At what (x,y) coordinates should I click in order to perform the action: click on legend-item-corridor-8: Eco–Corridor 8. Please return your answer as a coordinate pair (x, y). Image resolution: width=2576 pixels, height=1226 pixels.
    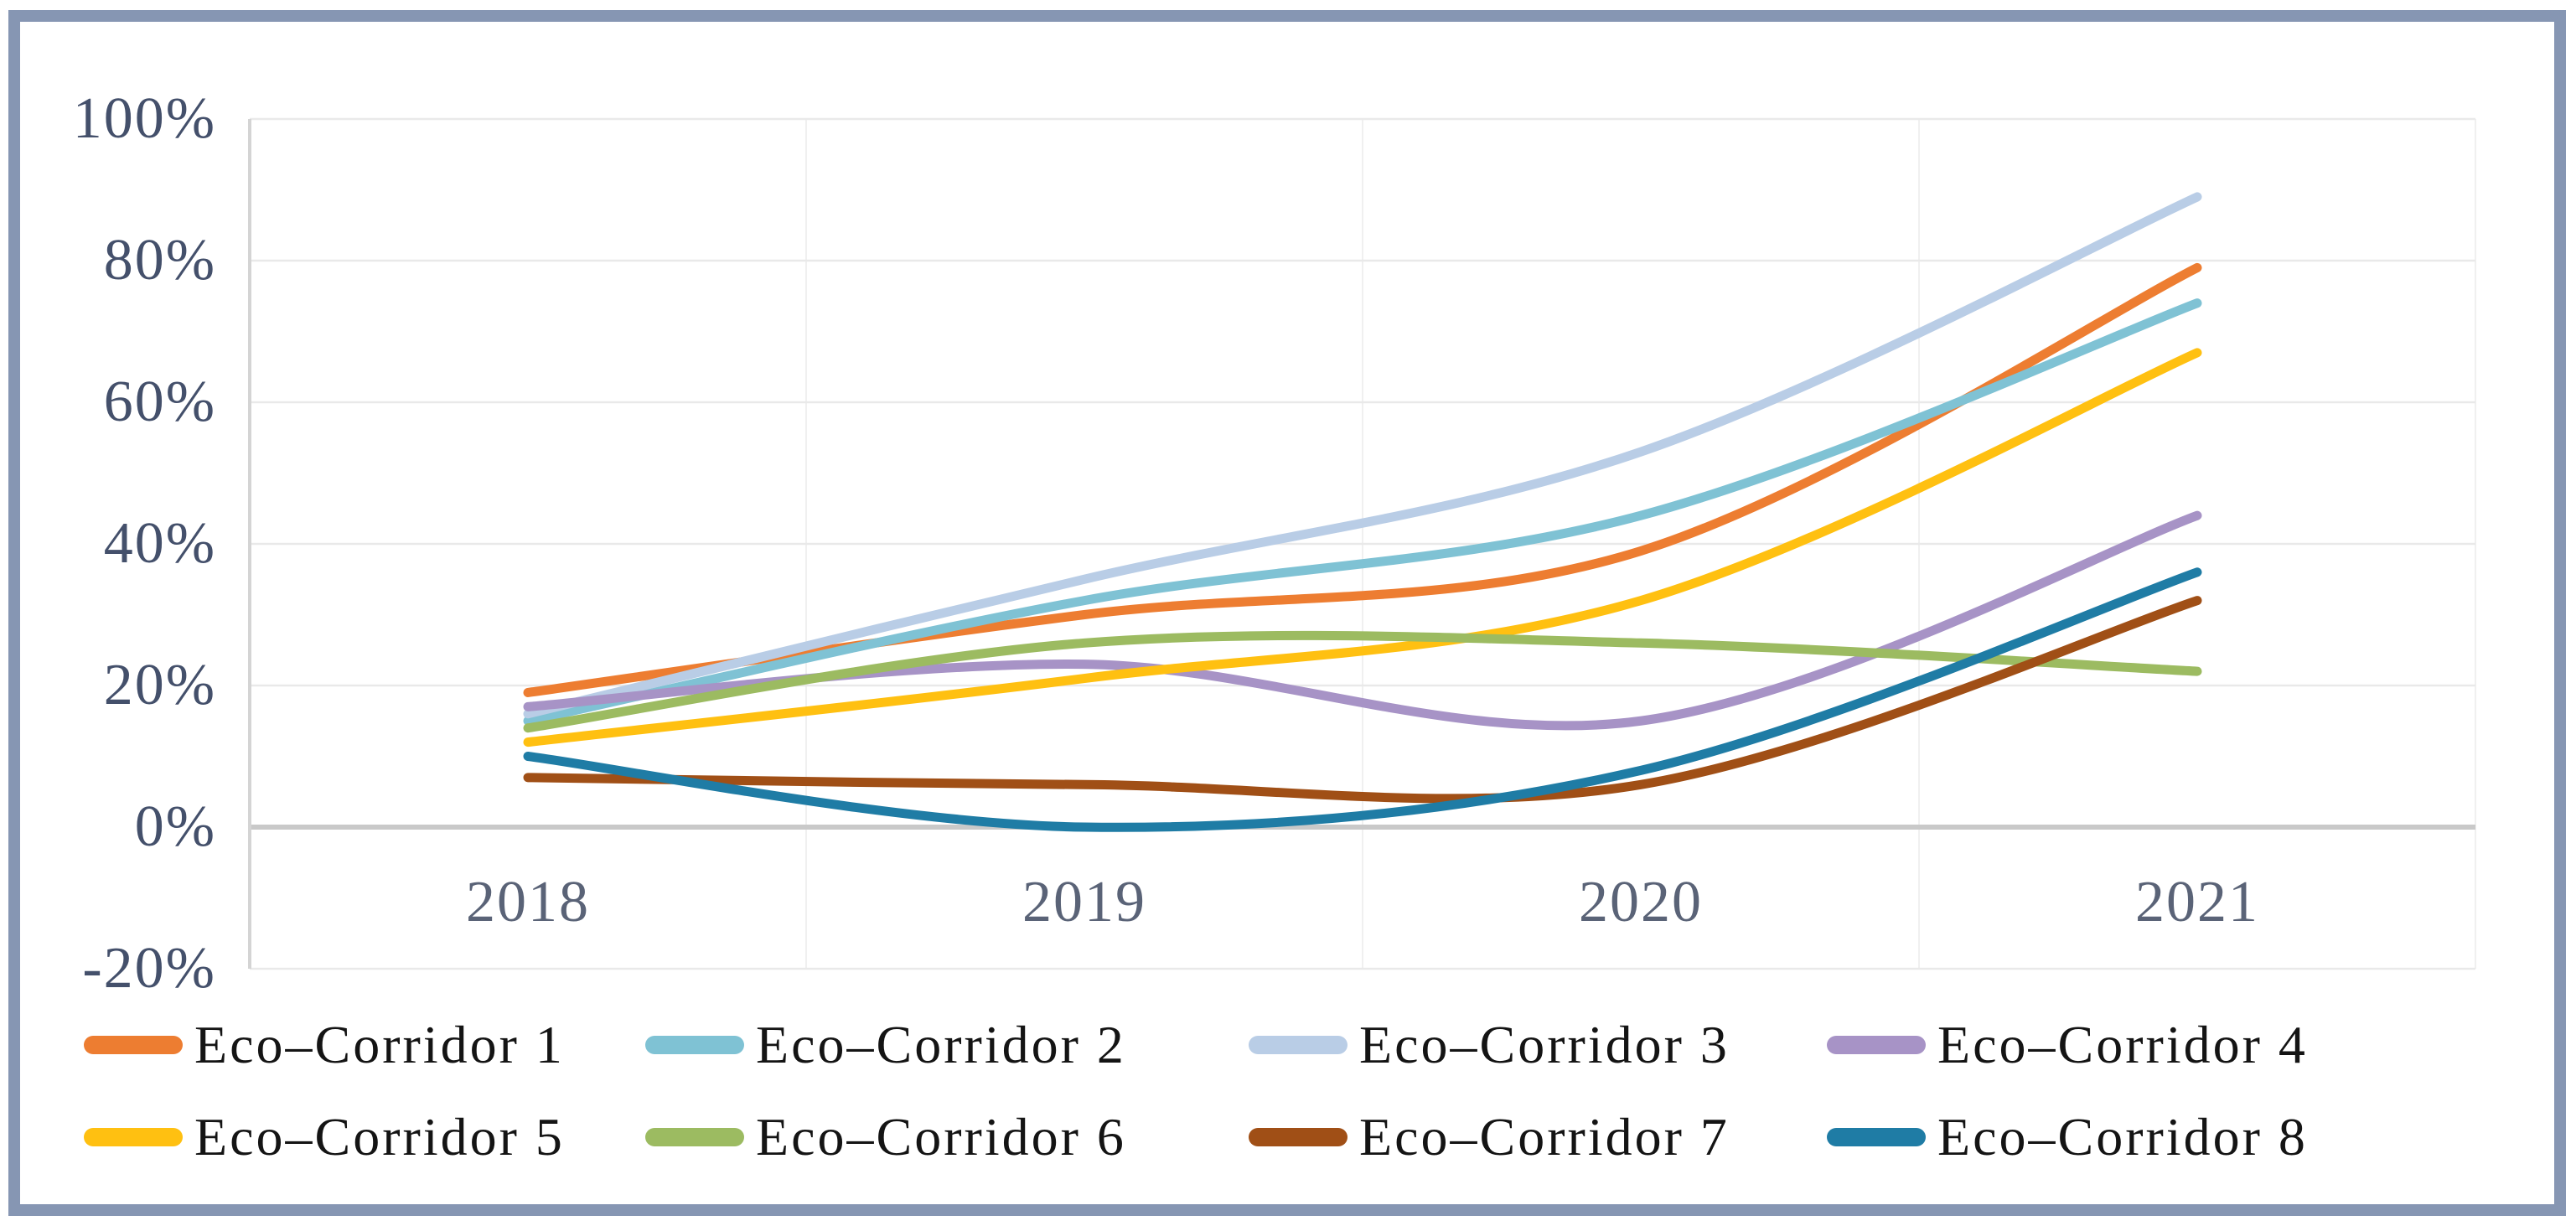
    Looking at the image, I should click on (2067, 1137).